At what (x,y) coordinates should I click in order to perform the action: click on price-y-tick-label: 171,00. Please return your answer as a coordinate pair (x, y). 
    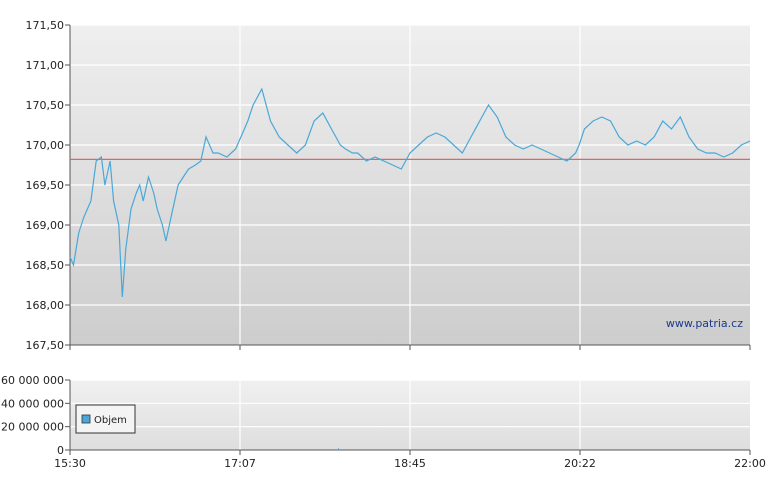
    Looking at the image, I should click on (45, 65).